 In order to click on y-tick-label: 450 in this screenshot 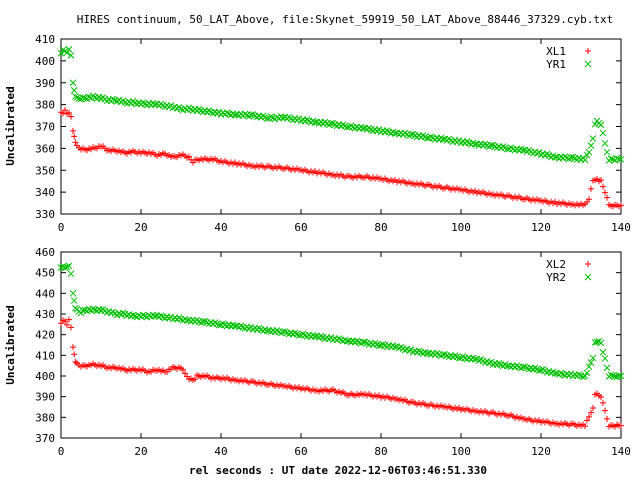, I will do `click(45, 273)`.